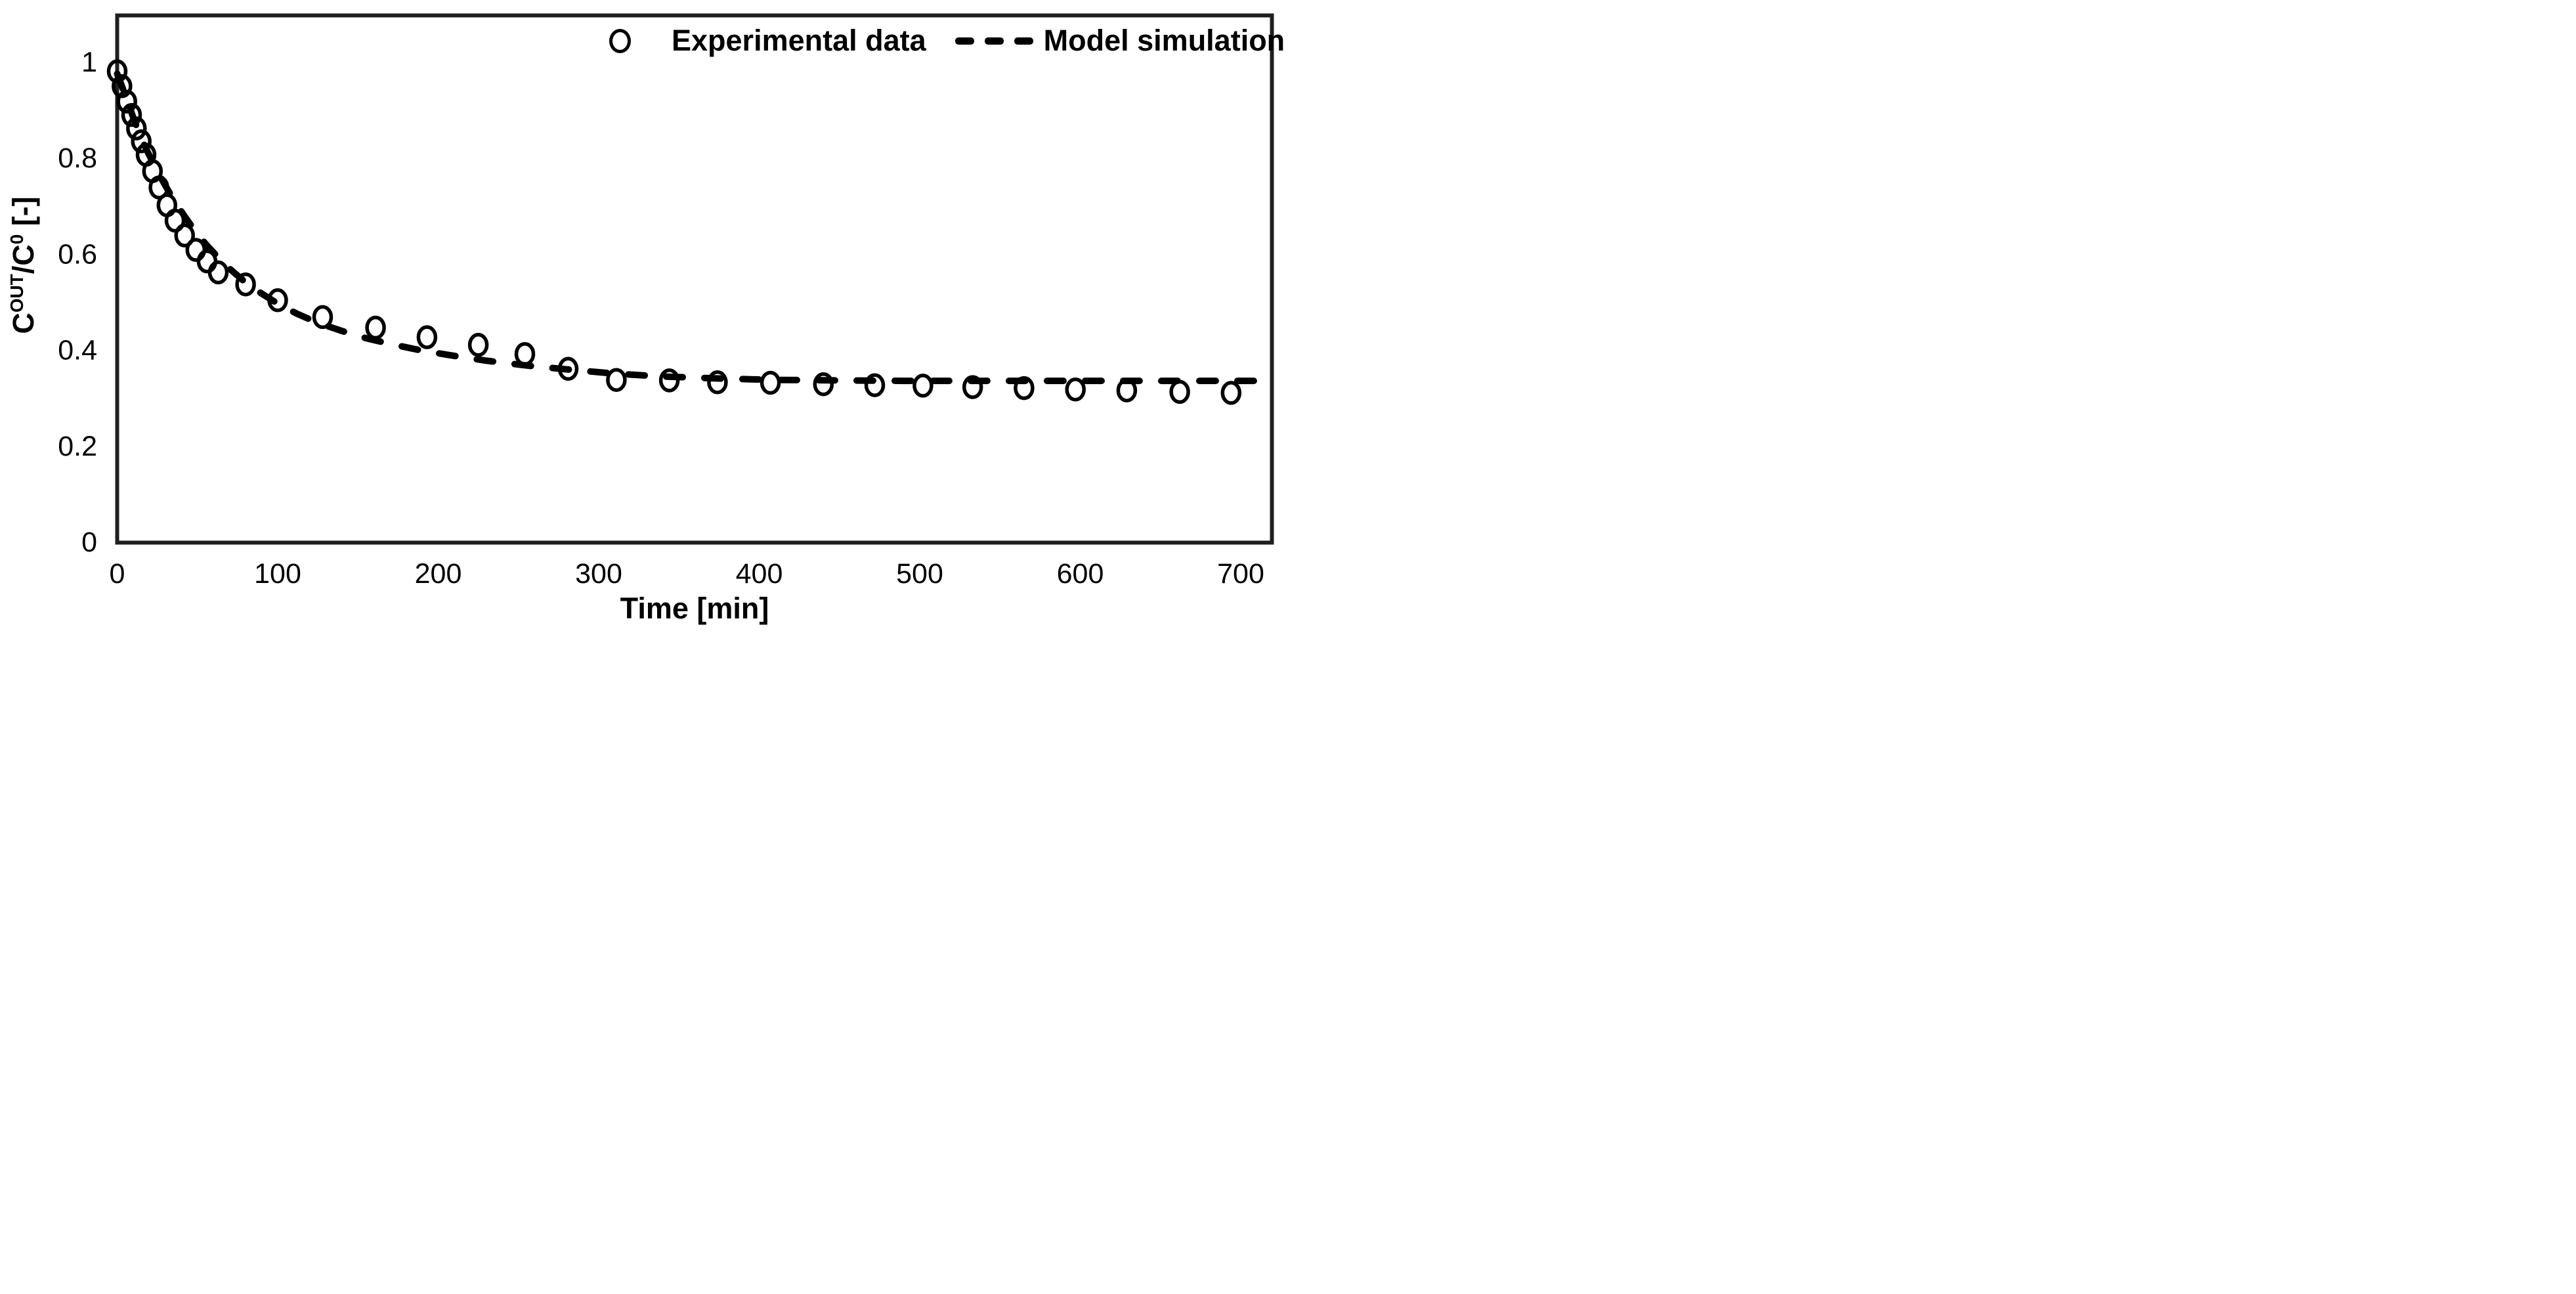 This screenshot has width=2576, height=1294. What do you see at coordinates (17, 293) in the screenshot?
I see `y-axis-title-superscript: OUT` at bounding box center [17, 293].